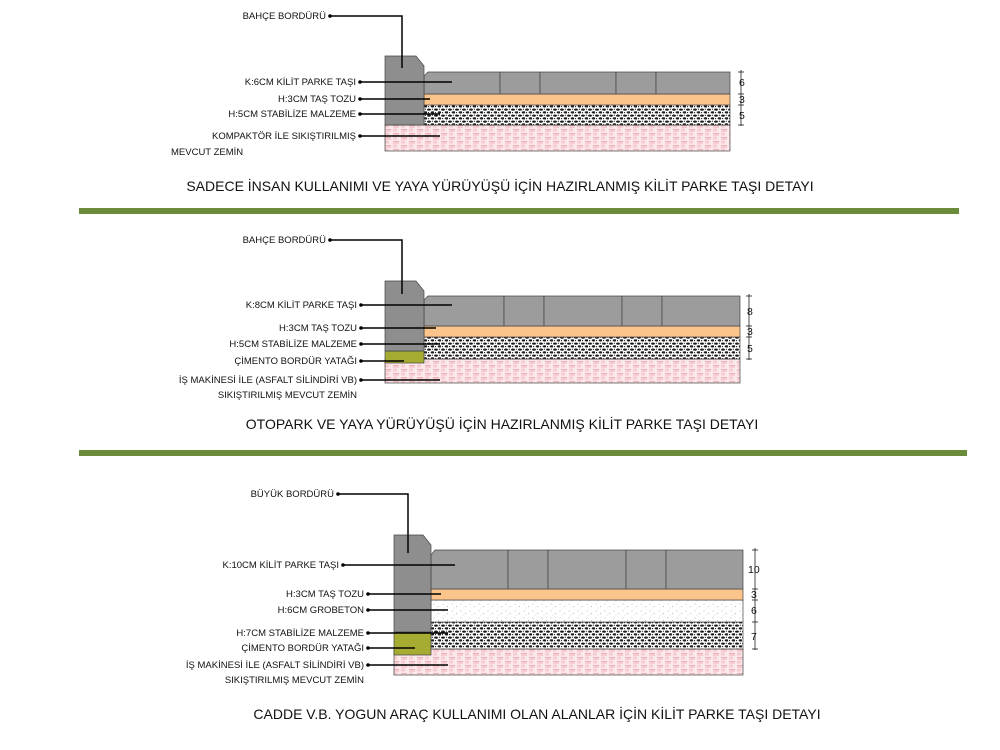 This screenshot has height=750, width=1000. I want to click on grobeton-layer, so click(587, 611).